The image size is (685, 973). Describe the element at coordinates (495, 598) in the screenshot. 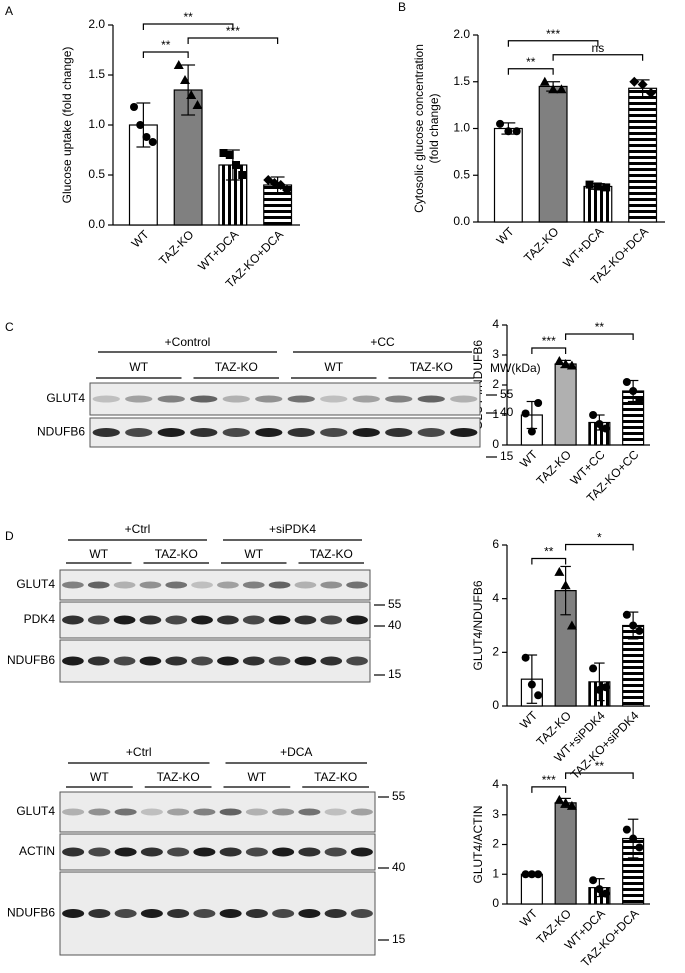

I see `y-tick-label: 4` at that location.